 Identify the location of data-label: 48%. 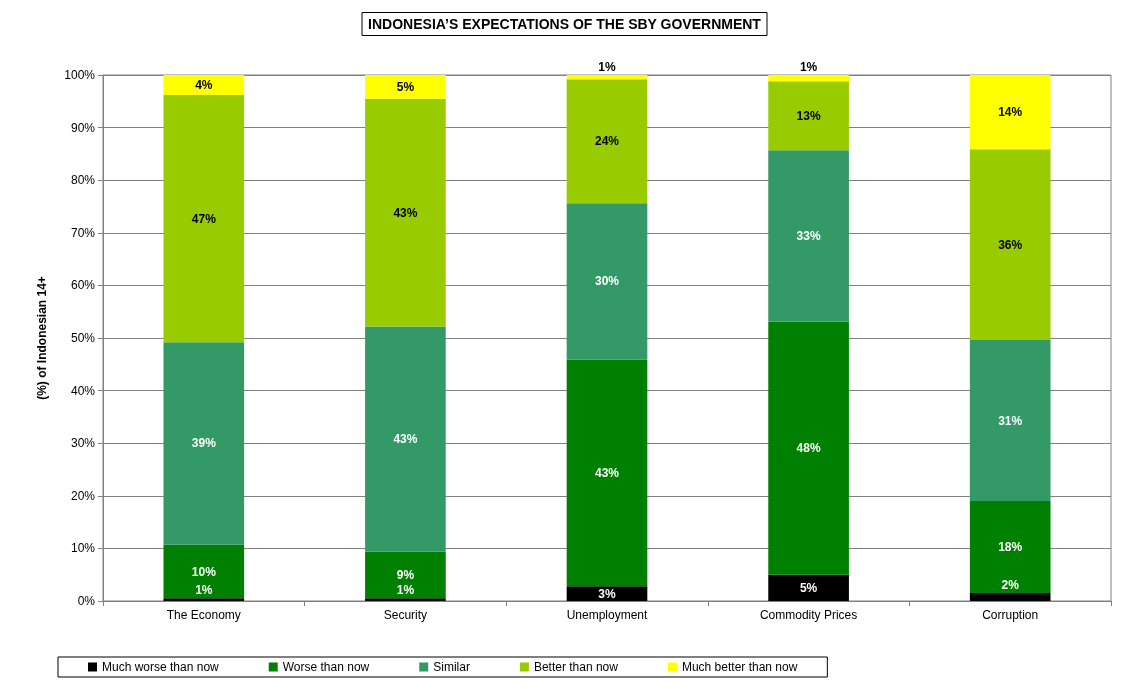
(808, 448).